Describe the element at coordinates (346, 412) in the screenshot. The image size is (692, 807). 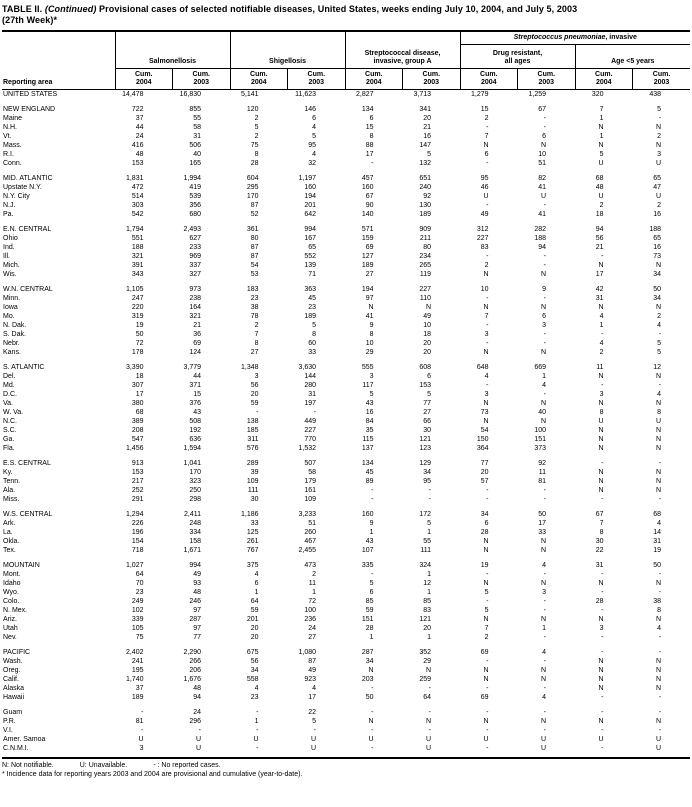
I see `table-row: W. Va. 68 43 - - 16 27 73 40 8 8` at that location.